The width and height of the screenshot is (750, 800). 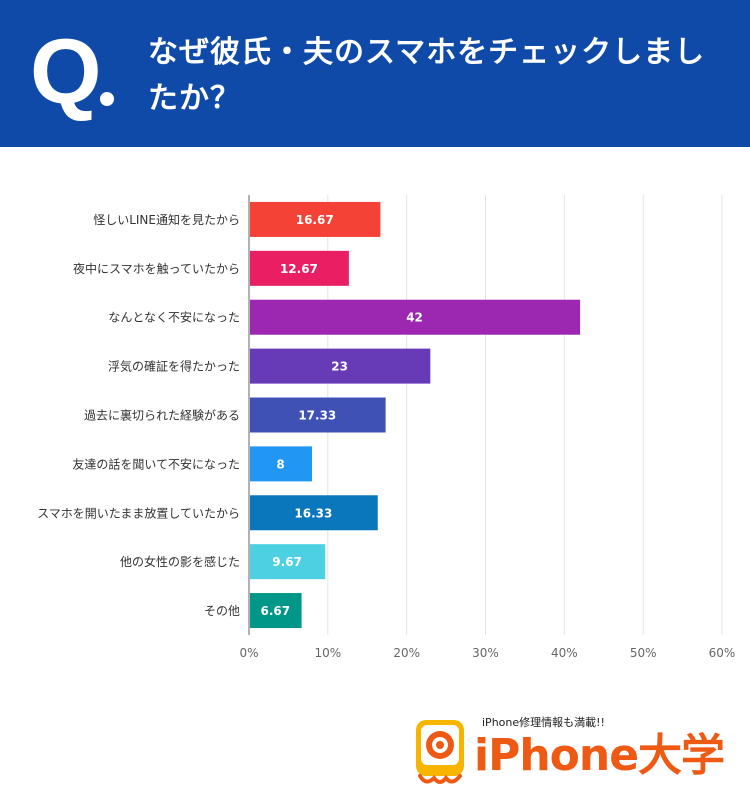 What do you see at coordinates (564, 653) in the screenshot?
I see `x-tick-label: 40%` at bounding box center [564, 653].